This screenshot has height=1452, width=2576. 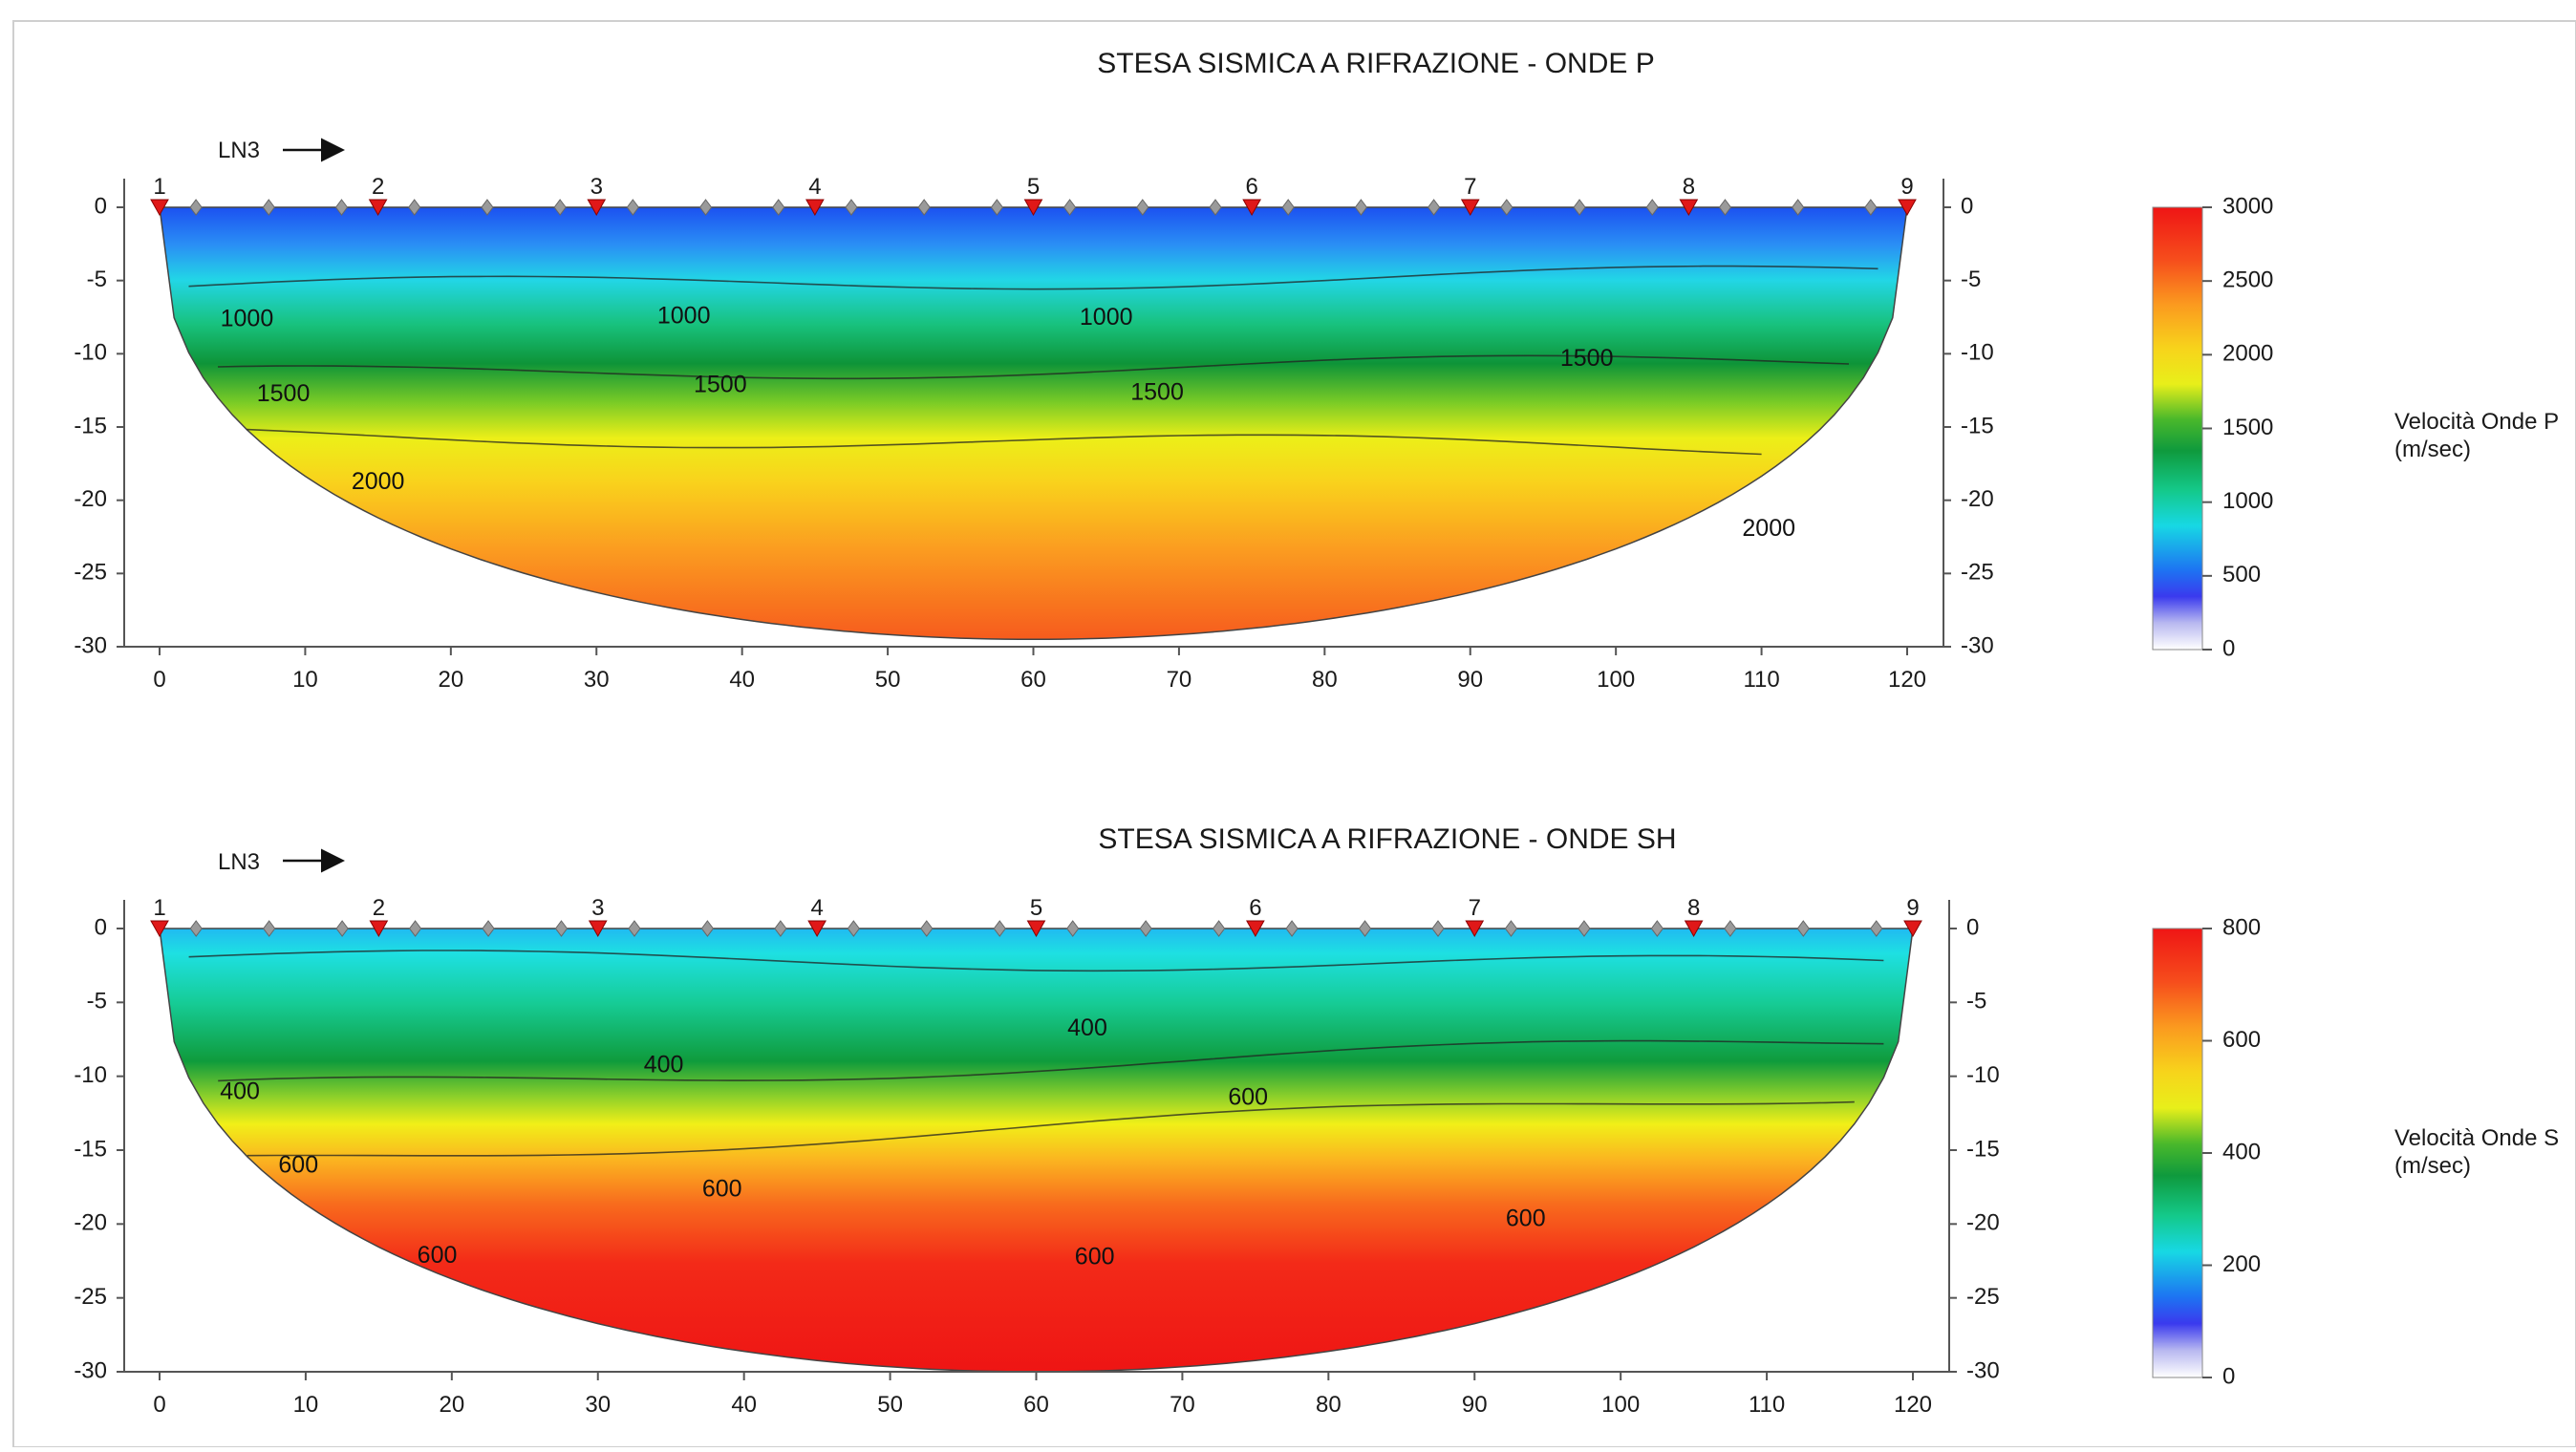 What do you see at coordinates (450, 680) in the screenshot?
I see `x-tick-label: 20` at bounding box center [450, 680].